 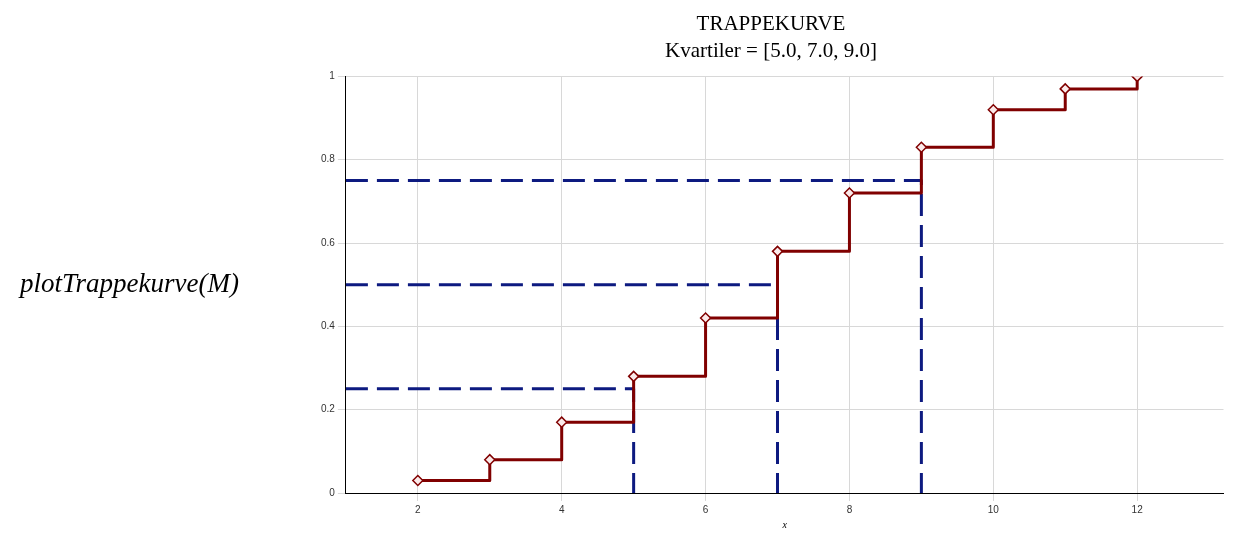 What do you see at coordinates (771, 23) in the screenshot?
I see `chart-title: TRAPPEKURVE` at bounding box center [771, 23].